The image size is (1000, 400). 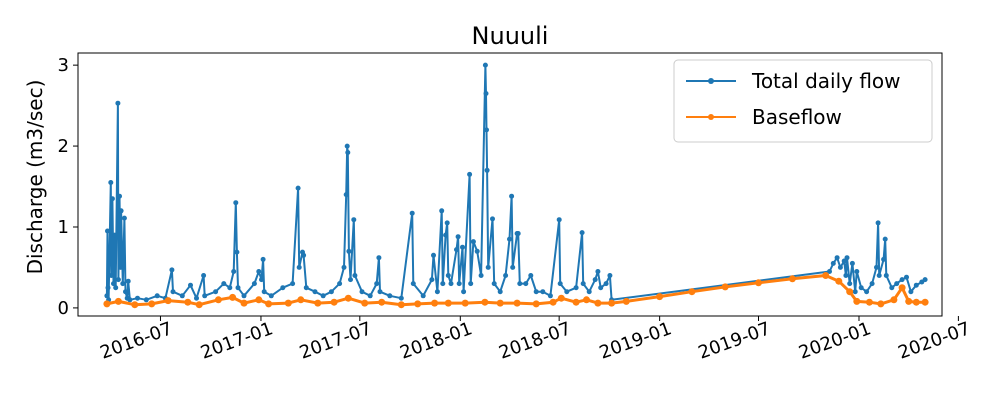 I want to click on x-tick-label: 2020-01, so click(x=835, y=340).